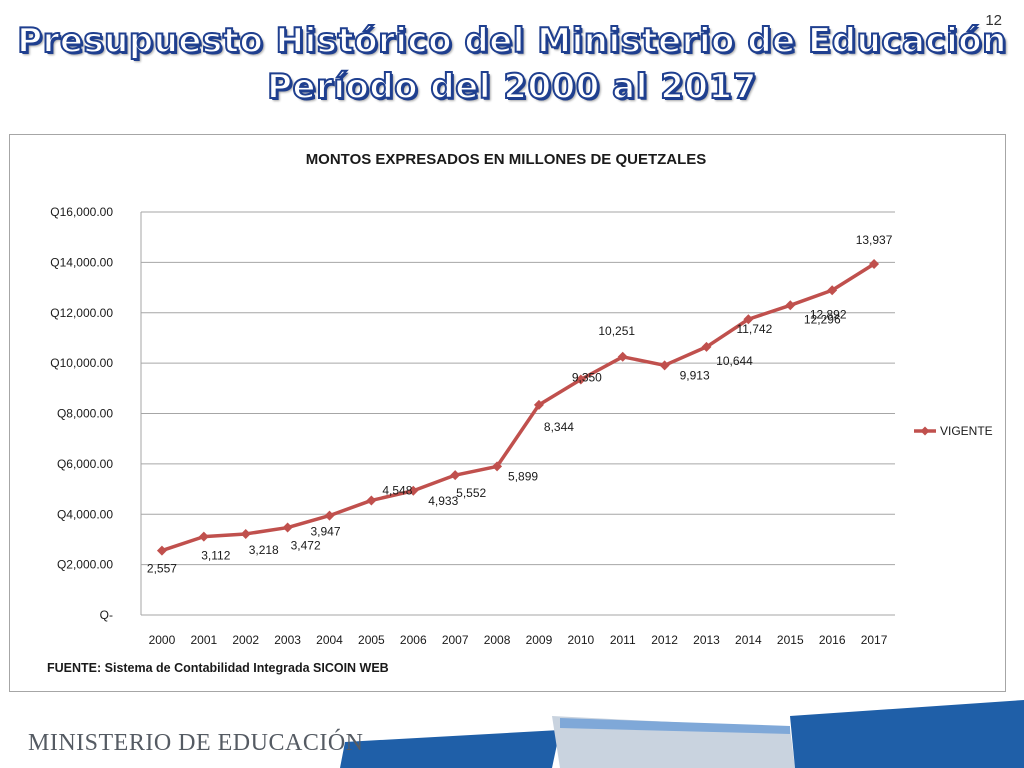 This screenshot has height=768, width=1024. What do you see at coordinates (907, 734) in the screenshot?
I see `footer-band-right` at bounding box center [907, 734].